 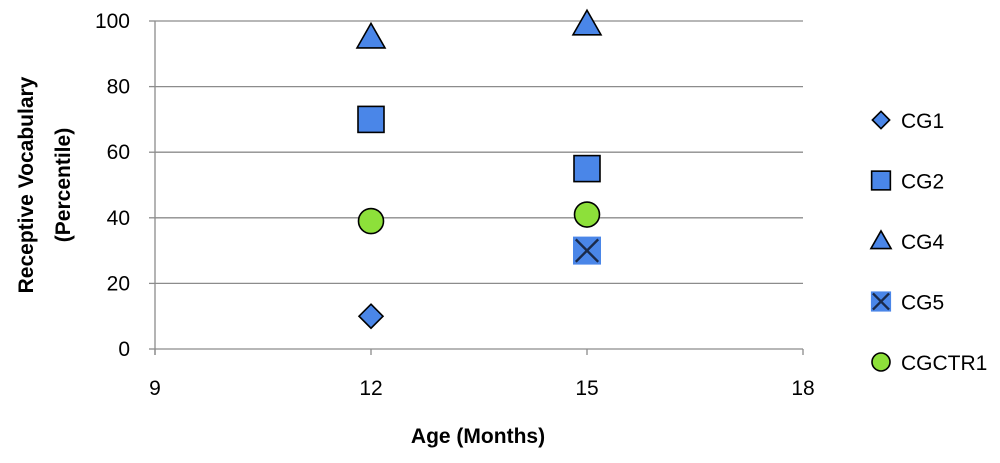 I want to click on x-tick-labels: 9 12 15 18, so click(x=482, y=388).